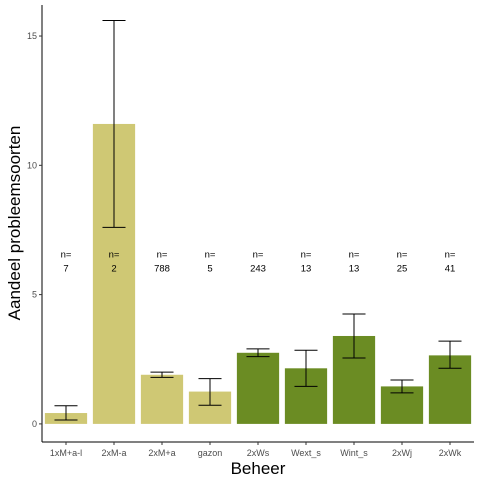 Image resolution: width=480 pixels, height=480 pixels. I want to click on y-tick-label: 10, so click(32, 165).